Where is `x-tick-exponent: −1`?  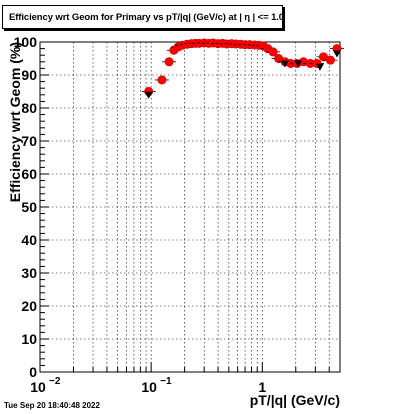
x-tick-exponent: −1 is located at coordinates (166, 381).